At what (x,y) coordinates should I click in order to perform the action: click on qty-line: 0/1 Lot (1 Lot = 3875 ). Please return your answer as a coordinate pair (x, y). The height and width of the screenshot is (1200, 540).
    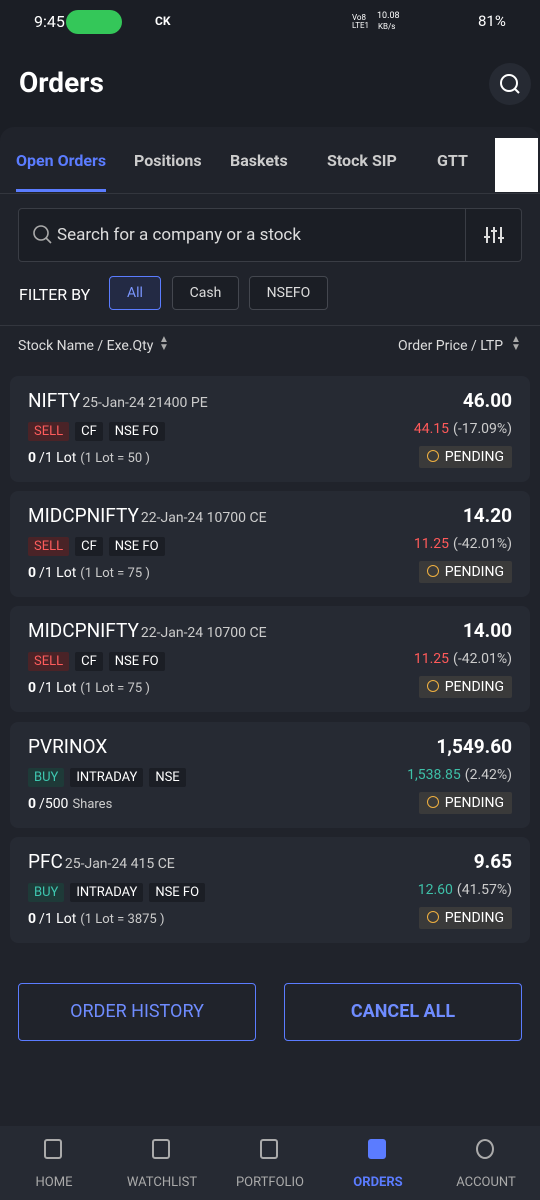
    Looking at the image, I should click on (96, 919).